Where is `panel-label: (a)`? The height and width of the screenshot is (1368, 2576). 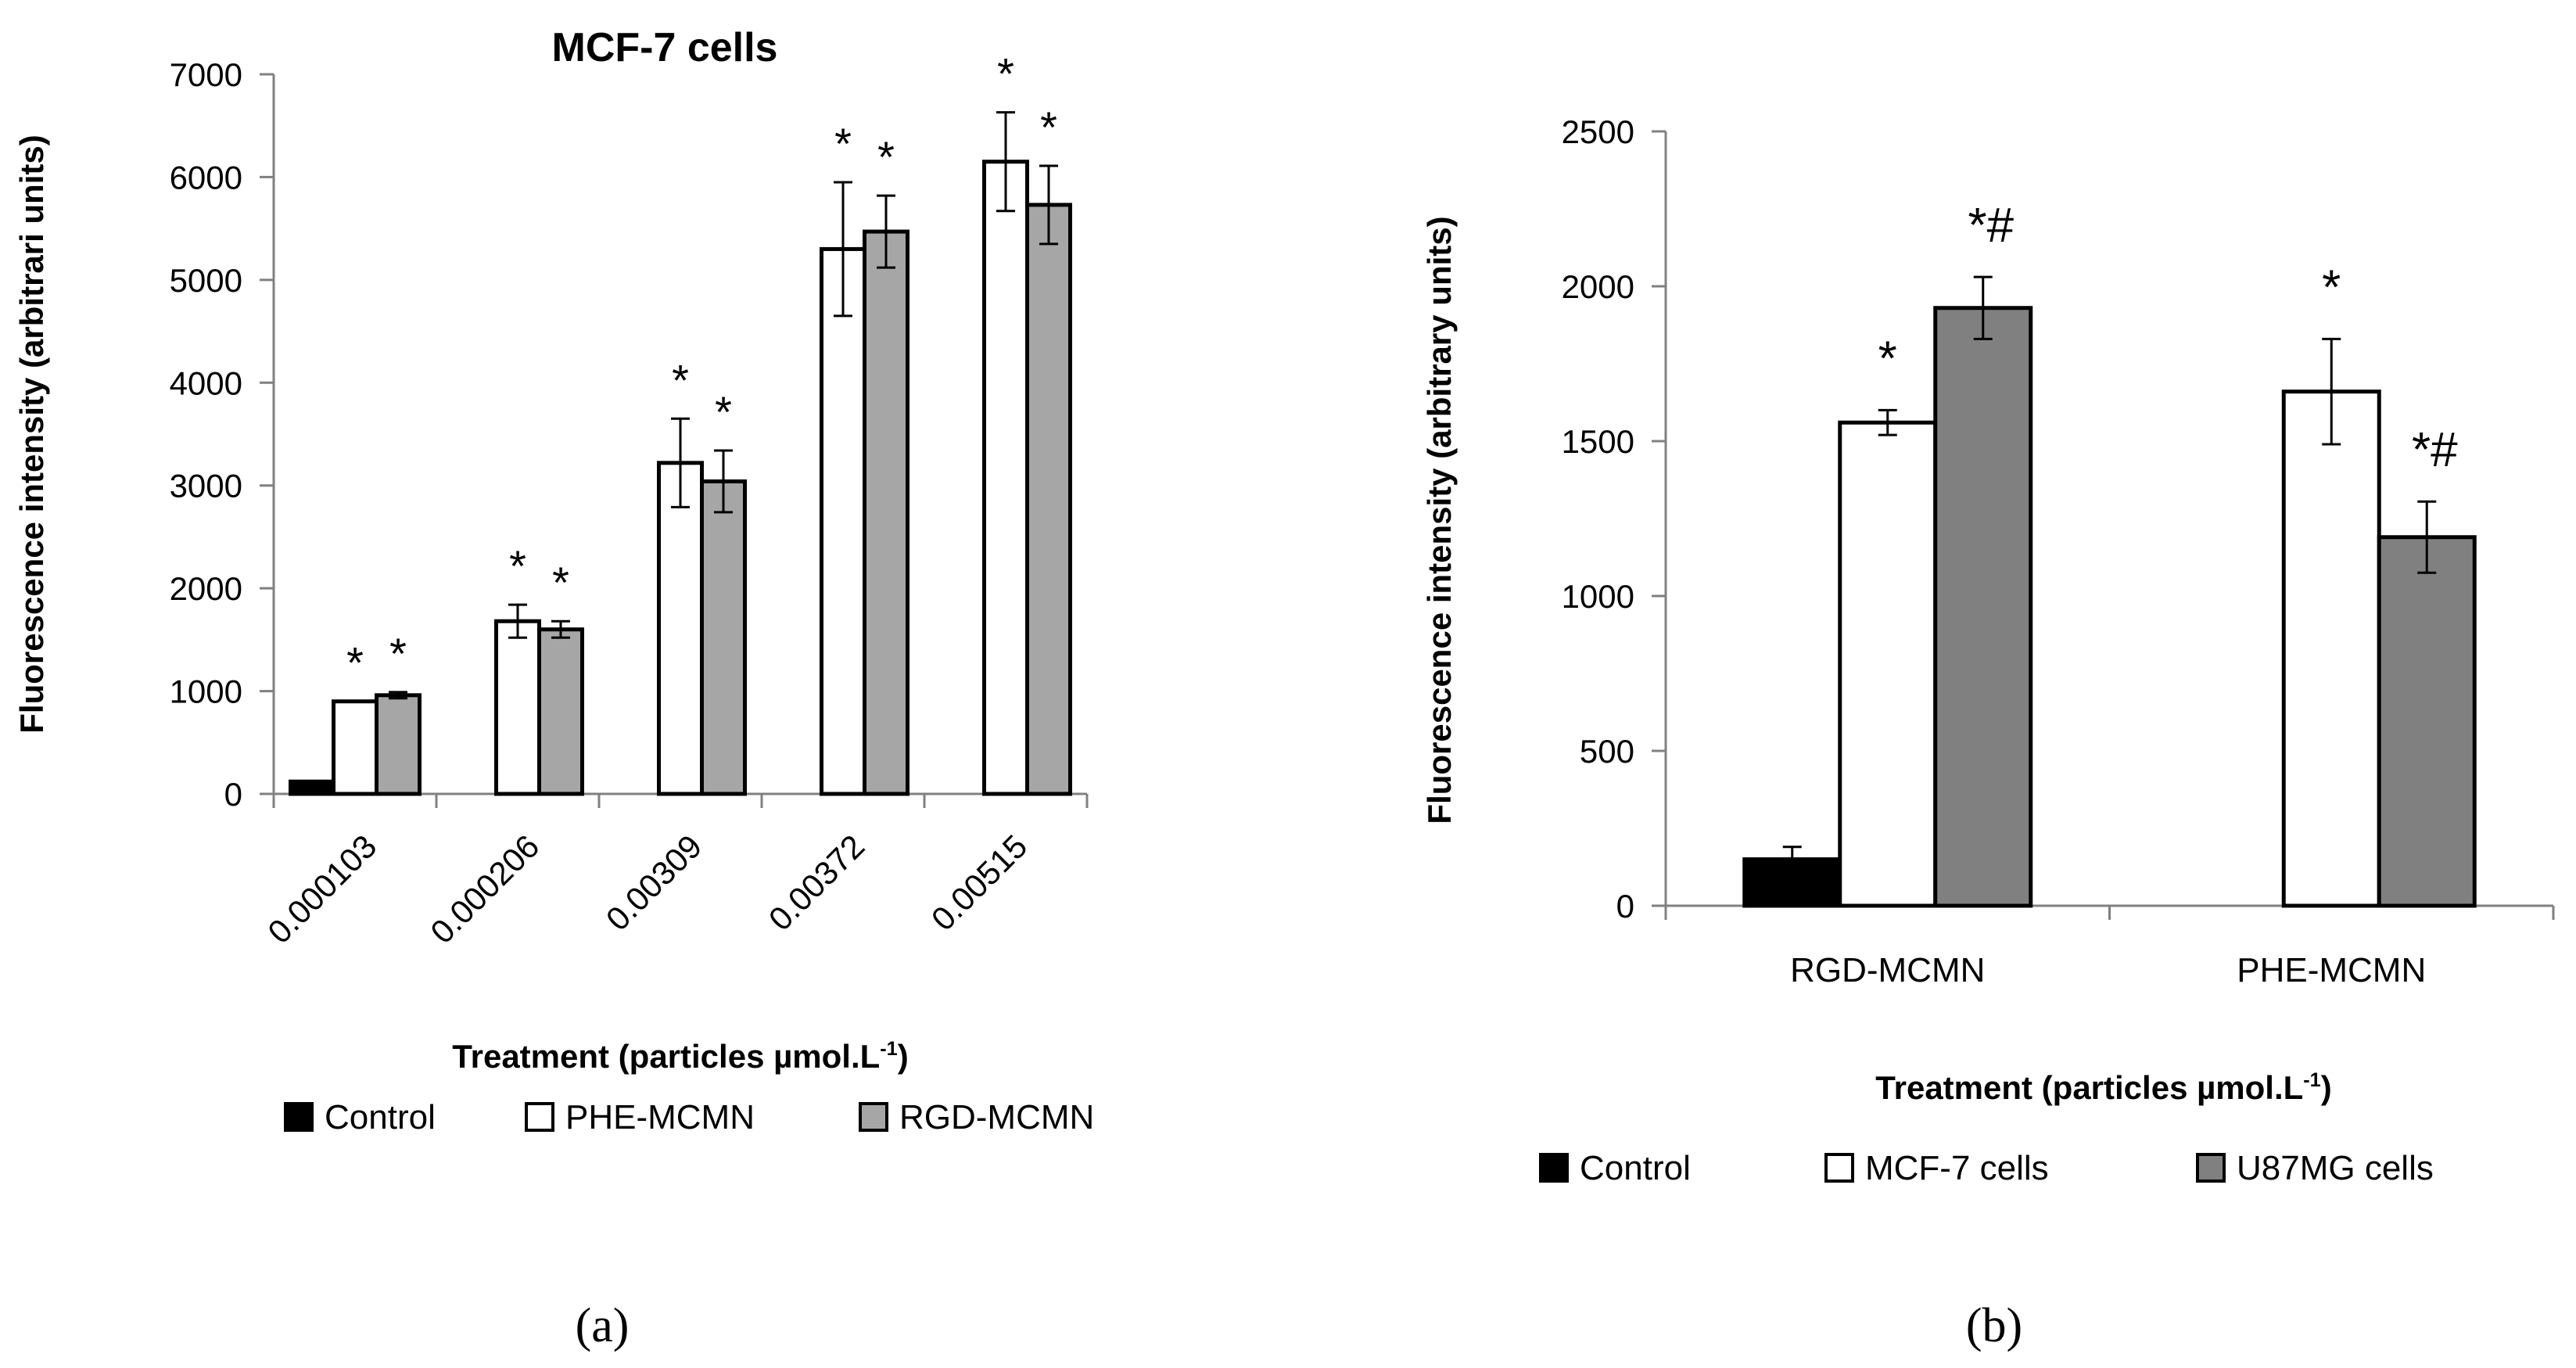 panel-label: (a) is located at coordinates (603, 1325).